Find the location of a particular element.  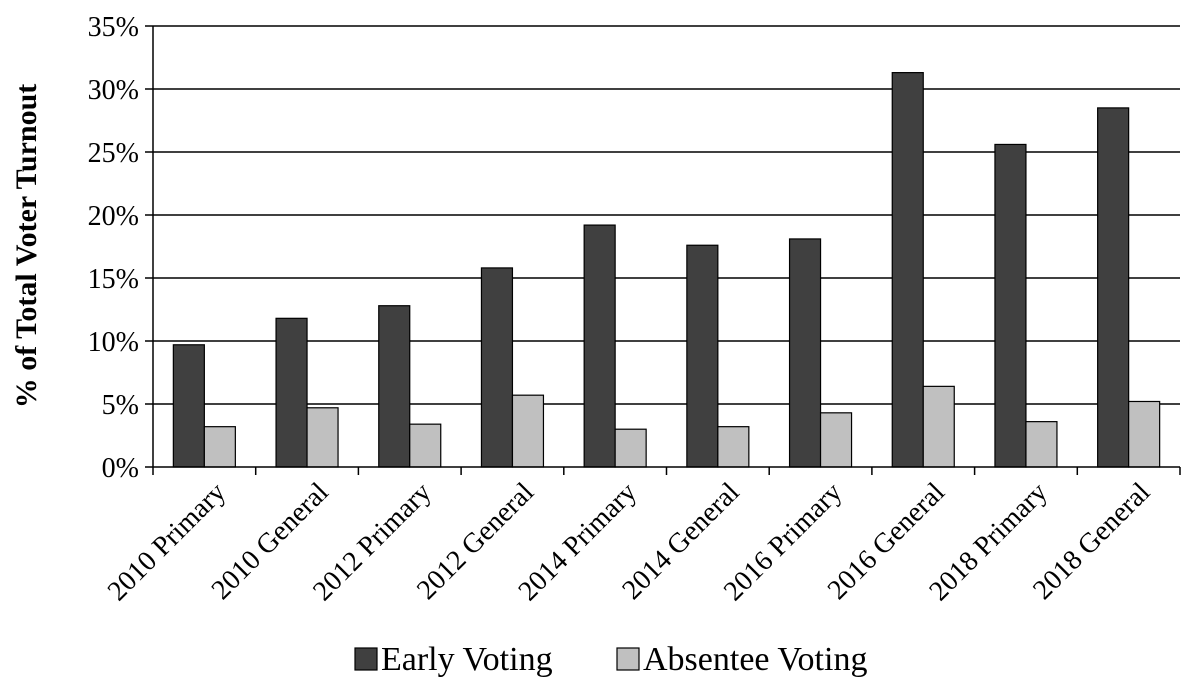

legend-item: Absentee Voting is located at coordinates (741, 659).